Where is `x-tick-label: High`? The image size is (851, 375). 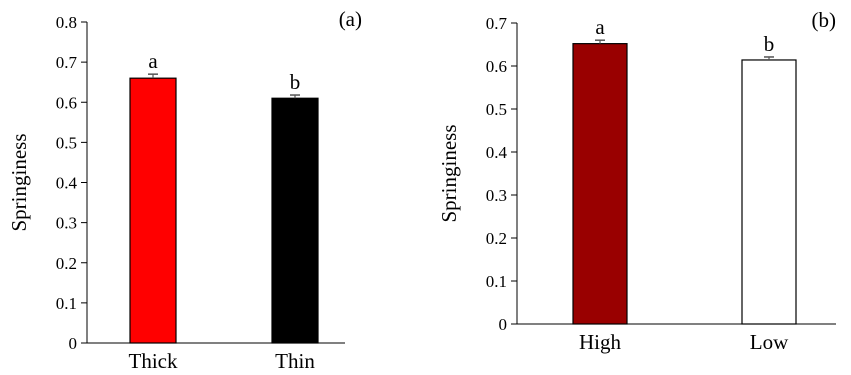
x-tick-label: High is located at coordinates (600, 342).